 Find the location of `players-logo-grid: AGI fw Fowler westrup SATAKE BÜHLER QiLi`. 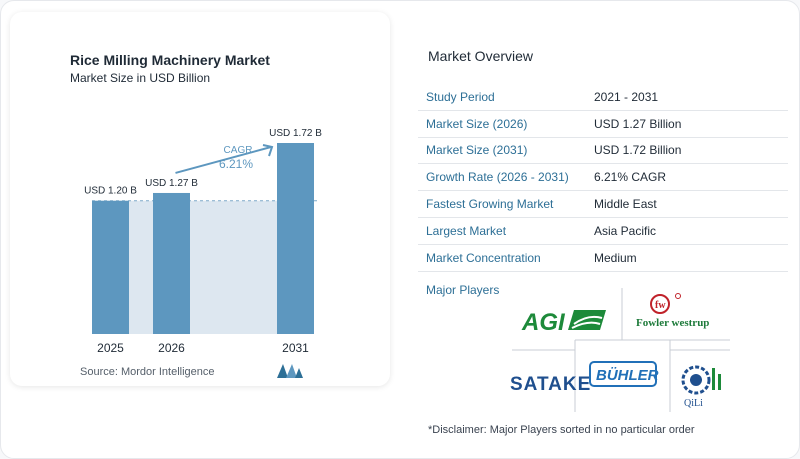

players-logo-grid: AGI fw Fowler westrup SATAKE BÜHLER QiLi is located at coordinates (620, 350).